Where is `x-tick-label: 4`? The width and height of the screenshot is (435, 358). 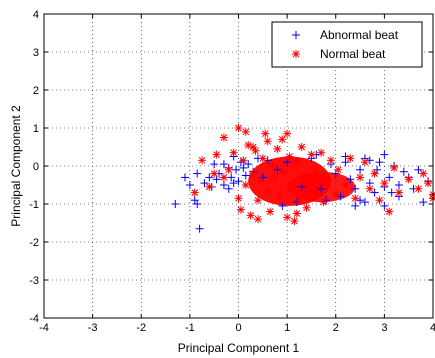
x-tick-label: 4 is located at coordinates (432, 328).